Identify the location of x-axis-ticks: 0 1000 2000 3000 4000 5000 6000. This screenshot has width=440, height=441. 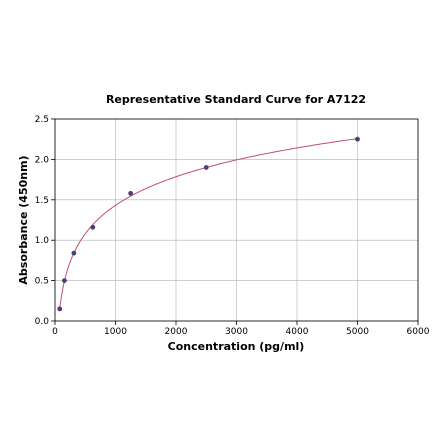
(241, 329).